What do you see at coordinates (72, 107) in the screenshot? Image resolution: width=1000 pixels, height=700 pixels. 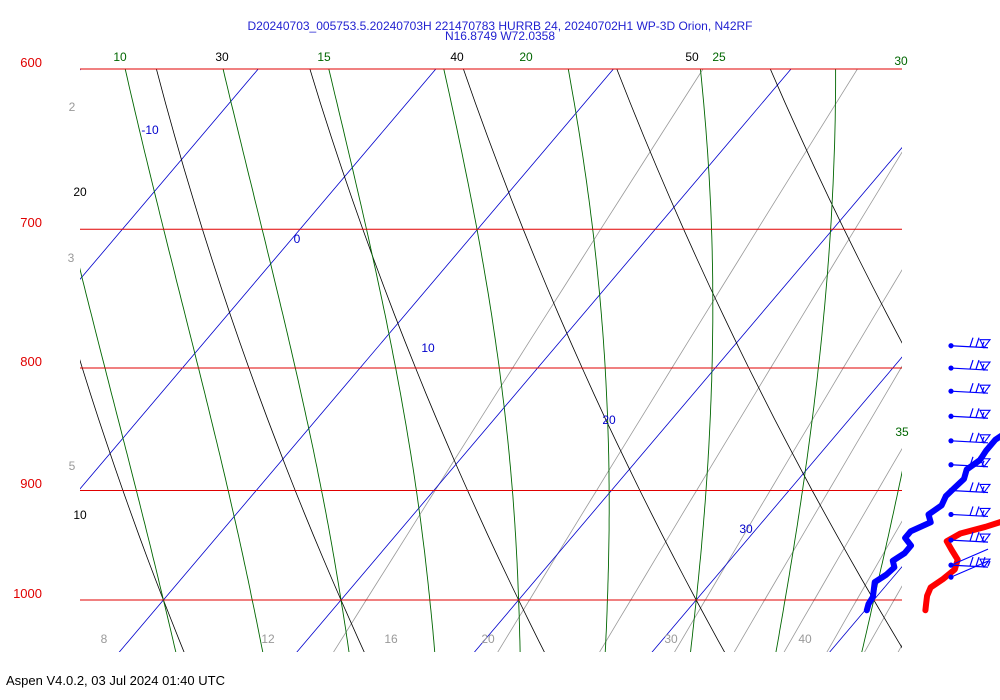 I see `mixing-ratio-label: 2` at bounding box center [72, 107].